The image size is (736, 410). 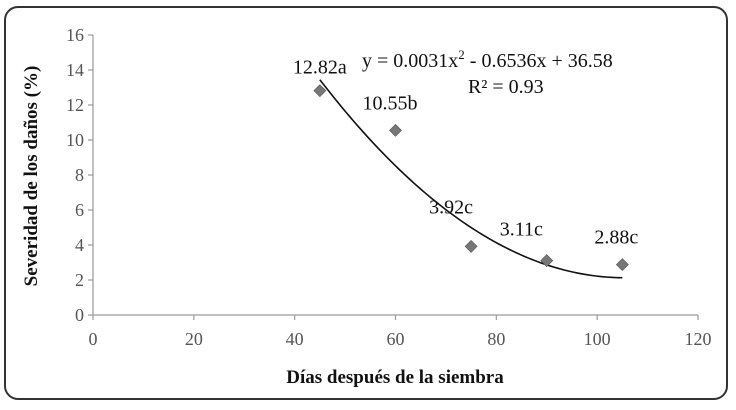 What do you see at coordinates (194, 339) in the screenshot?
I see `x-tick-label: 20` at bounding box center [194, 339].